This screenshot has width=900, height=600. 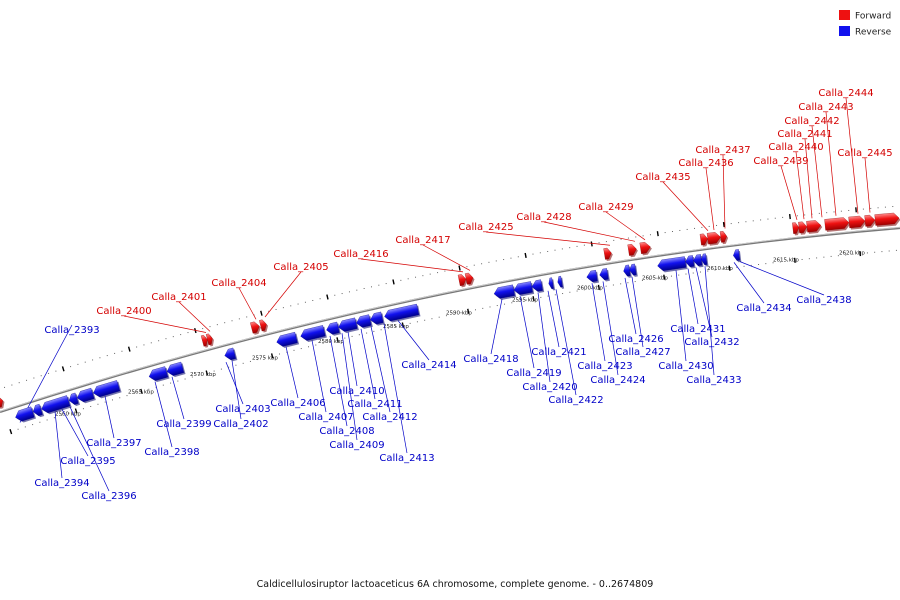 I want to click on gene-label: Calla_2406, so click(x=297, y=403).